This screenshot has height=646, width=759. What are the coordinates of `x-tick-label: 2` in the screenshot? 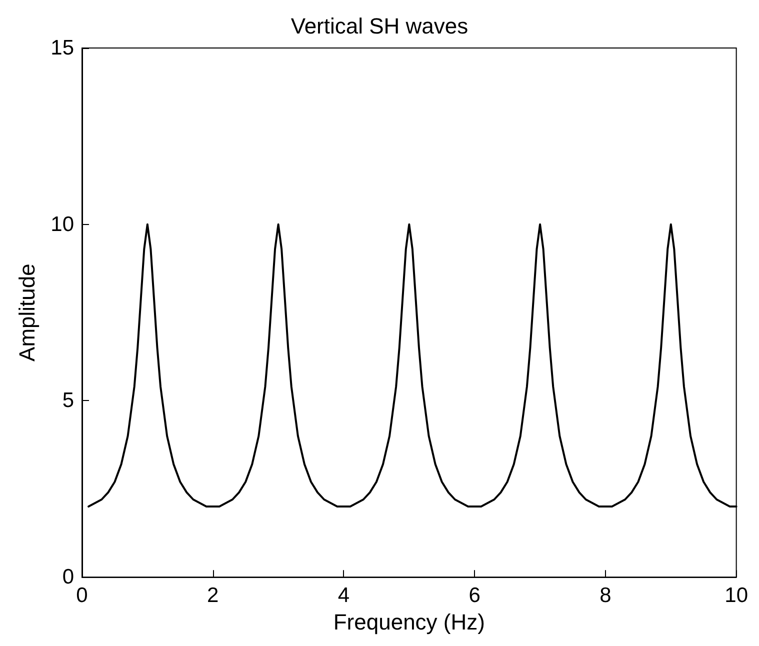 It's located at (213, 596).